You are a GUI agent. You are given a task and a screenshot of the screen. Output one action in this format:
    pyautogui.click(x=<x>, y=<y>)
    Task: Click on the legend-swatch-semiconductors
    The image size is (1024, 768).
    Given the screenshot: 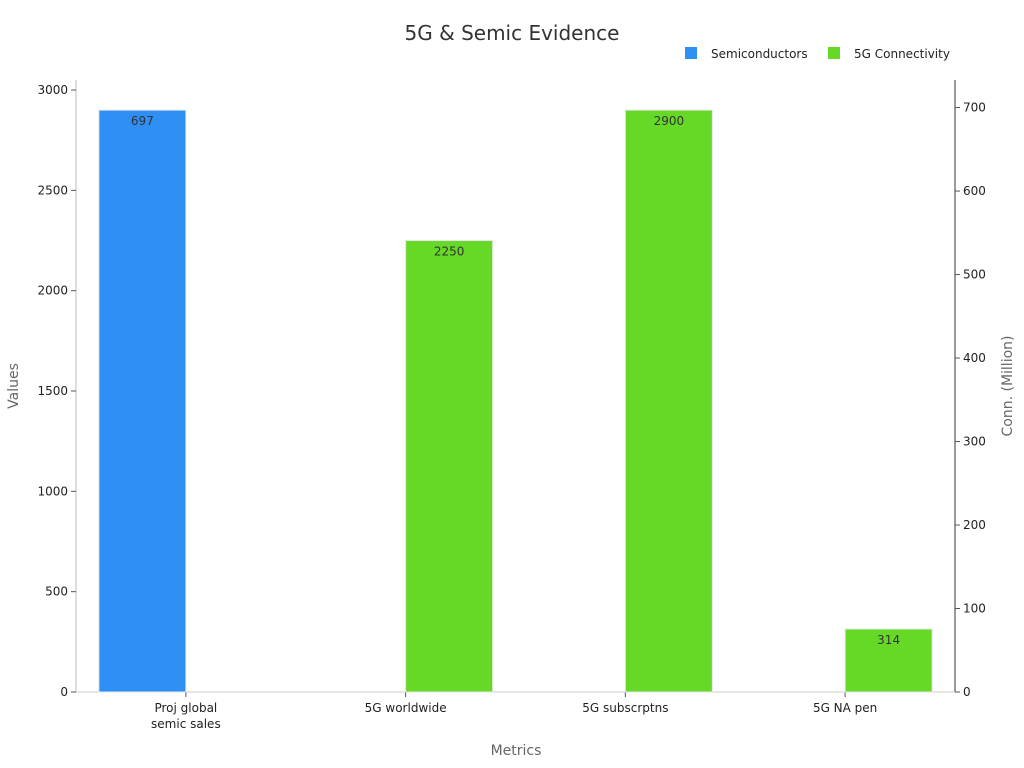 What is the action you would take?
    pyautogui.click(x=691, y=53)
    